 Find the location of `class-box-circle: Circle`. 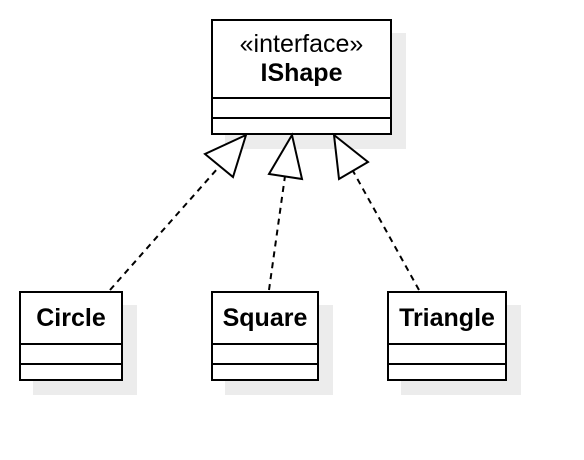

class-box-circle: Circle is located at coordinates (71, 336).